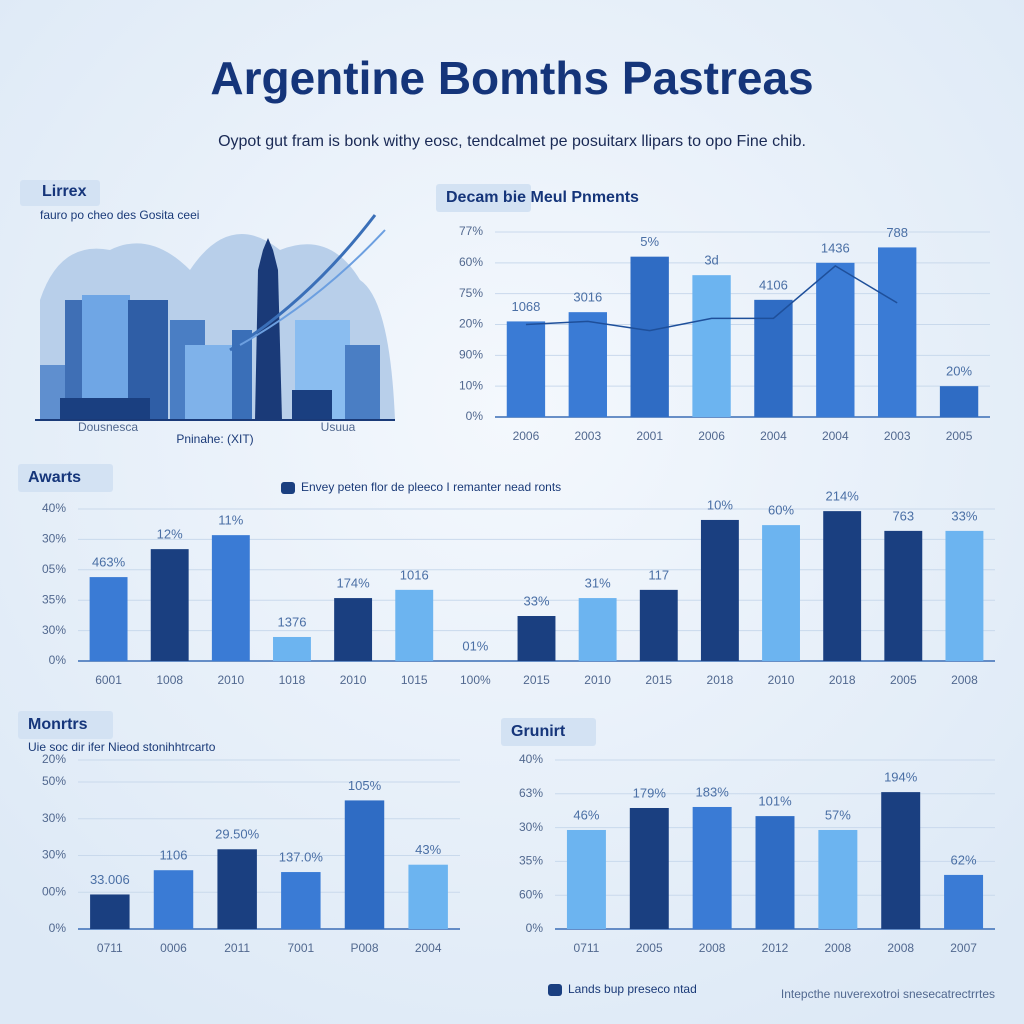  I want to click on data-label: 5%, so click(649, 241).